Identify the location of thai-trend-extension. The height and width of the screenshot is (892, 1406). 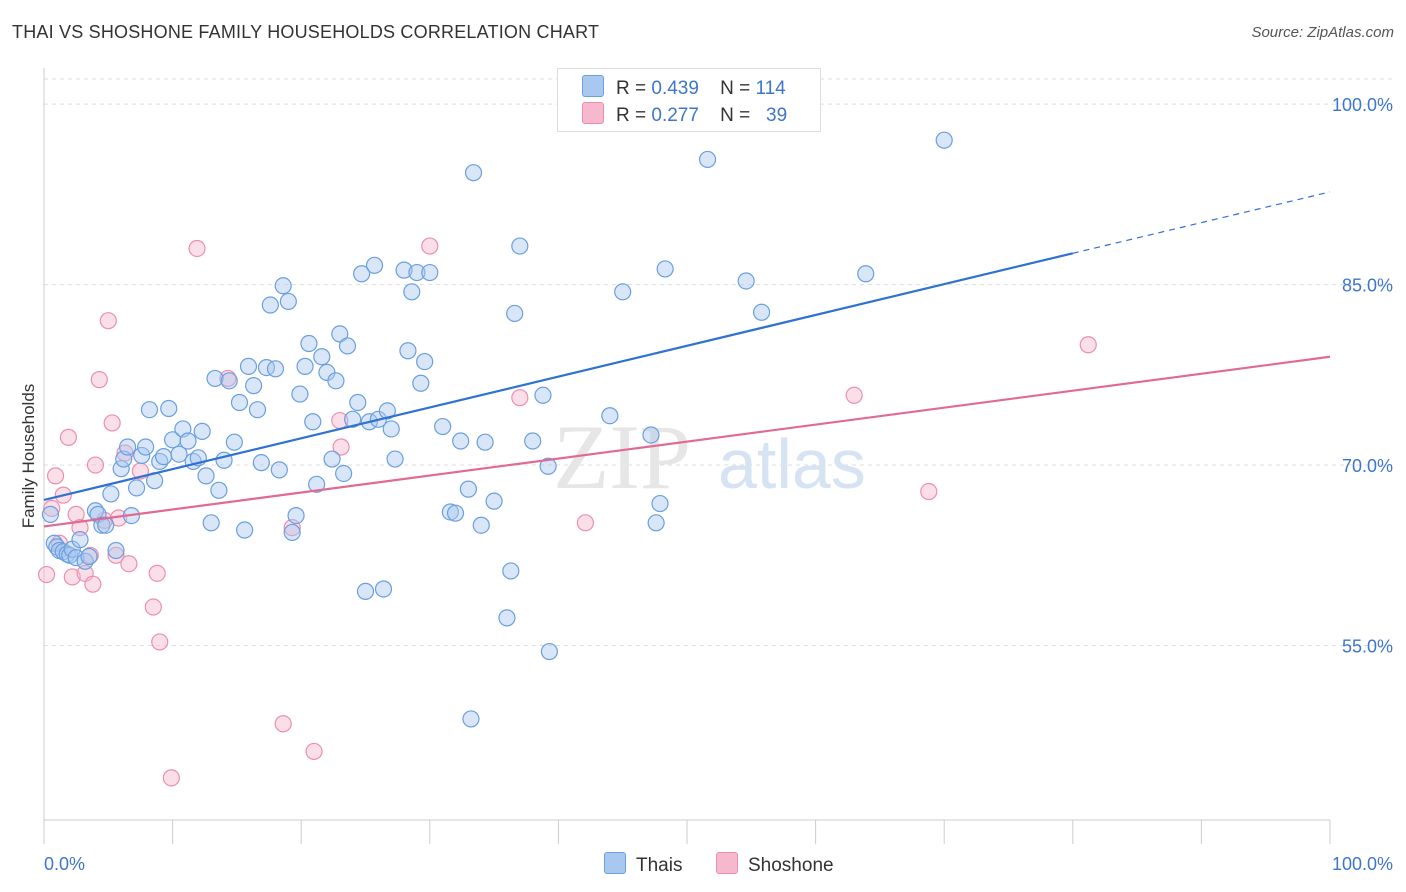
(1201, 222).